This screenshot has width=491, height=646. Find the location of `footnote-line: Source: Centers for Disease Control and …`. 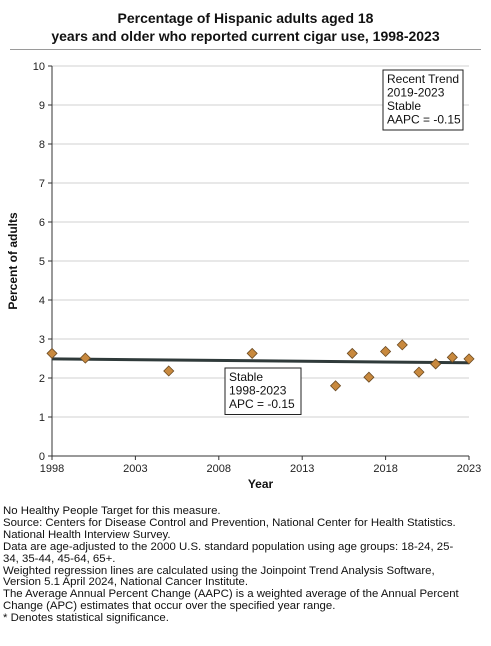

footnote-line: Source: Centers for Disease Control and … is located at coordinates (229, 522).